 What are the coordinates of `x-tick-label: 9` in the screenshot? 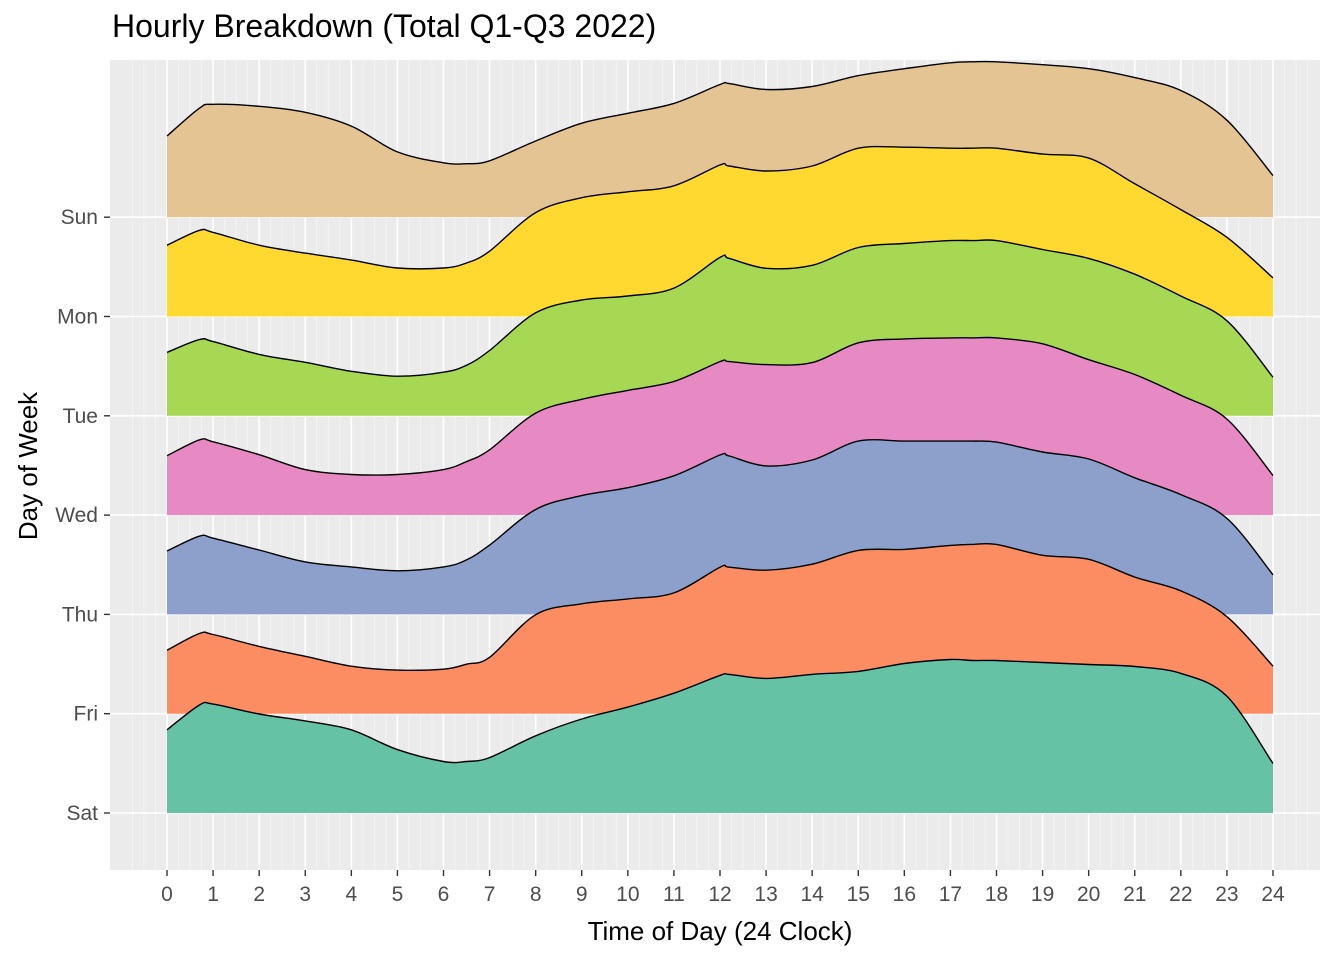 It's located at (582, 894).